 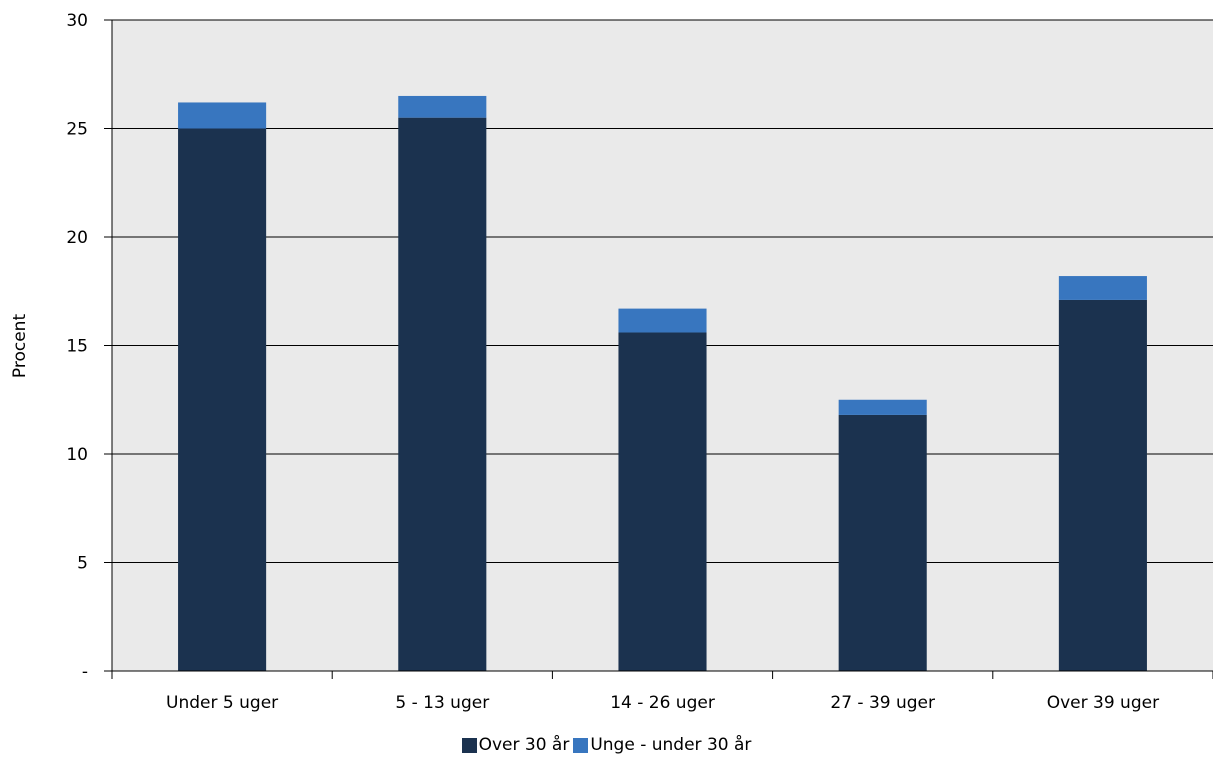 What do you see at coordinates (85, 672) in the screenshot?
I see `y-tick-label: -` at bounding box center [85, 672].